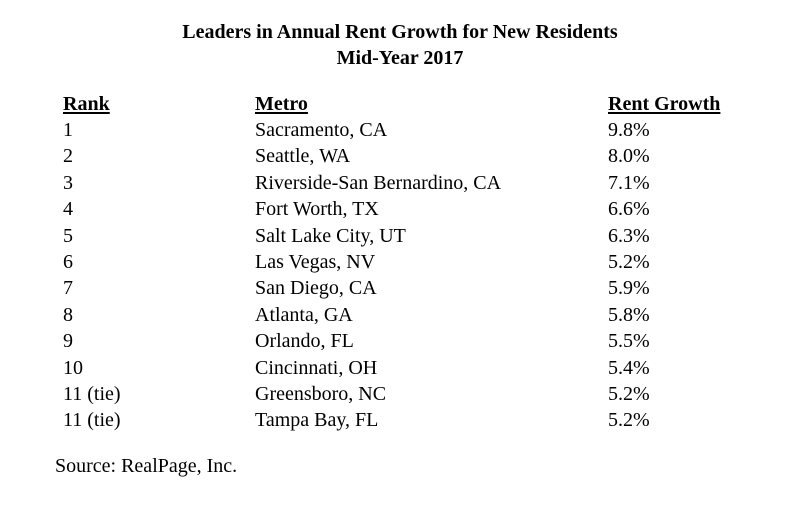  What do you see at coordinates (304, 341) in the screenshot?
I see `metro-cell: Orlando, FL` at bounding box center [304, 341].